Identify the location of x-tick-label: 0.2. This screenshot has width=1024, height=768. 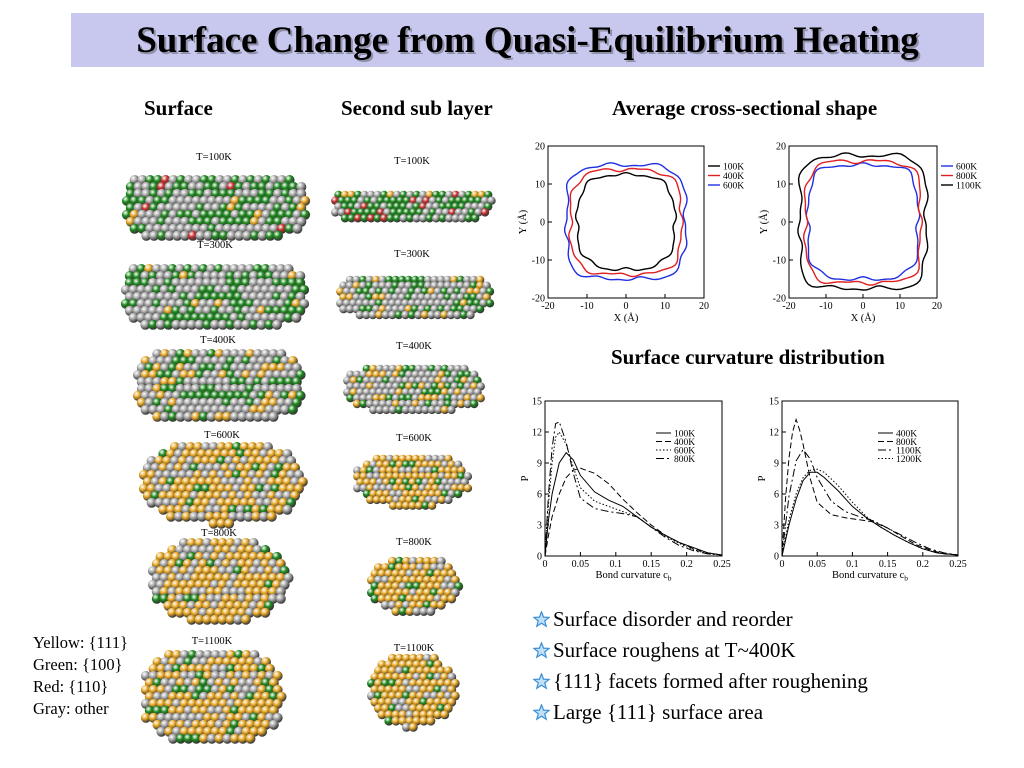
(923, 564).